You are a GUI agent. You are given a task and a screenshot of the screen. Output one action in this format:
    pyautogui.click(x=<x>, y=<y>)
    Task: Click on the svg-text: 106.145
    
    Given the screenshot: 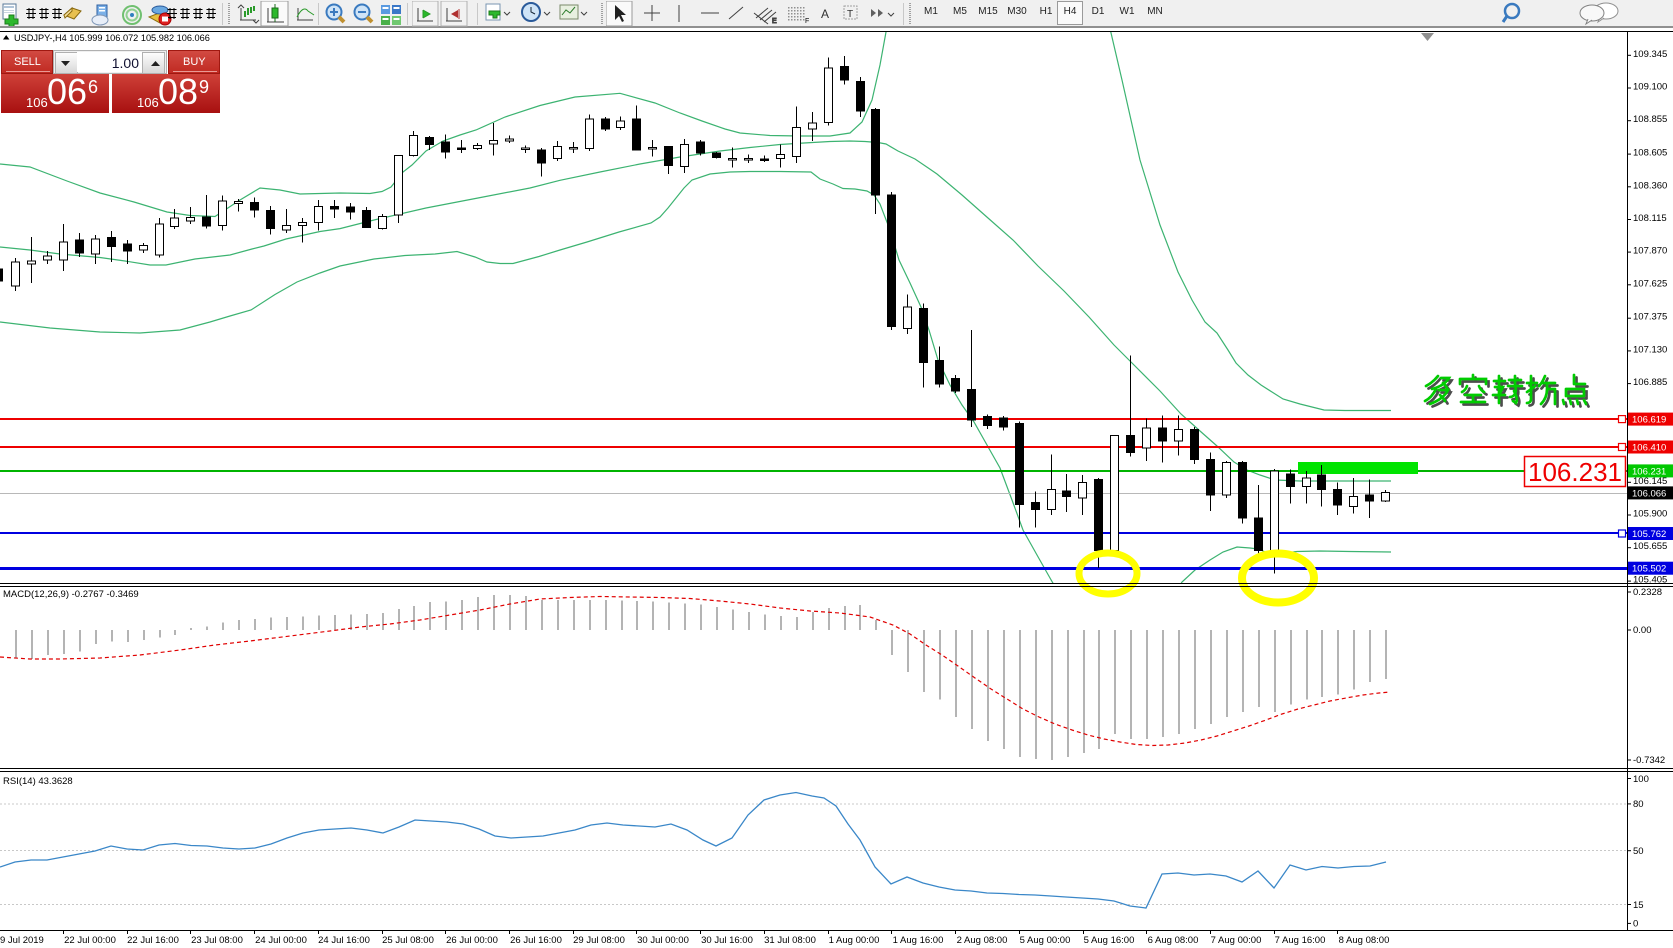 What is the action you would take?
    pyautogui.click(x=1650, y=481)
    